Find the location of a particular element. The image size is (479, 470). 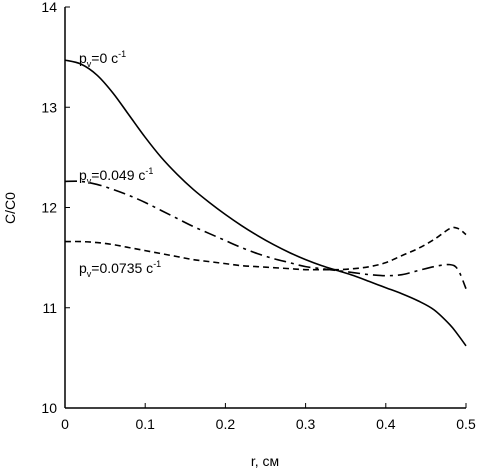

series-label: pv=0.0735 c-1 is located at coordinates (120, 269).